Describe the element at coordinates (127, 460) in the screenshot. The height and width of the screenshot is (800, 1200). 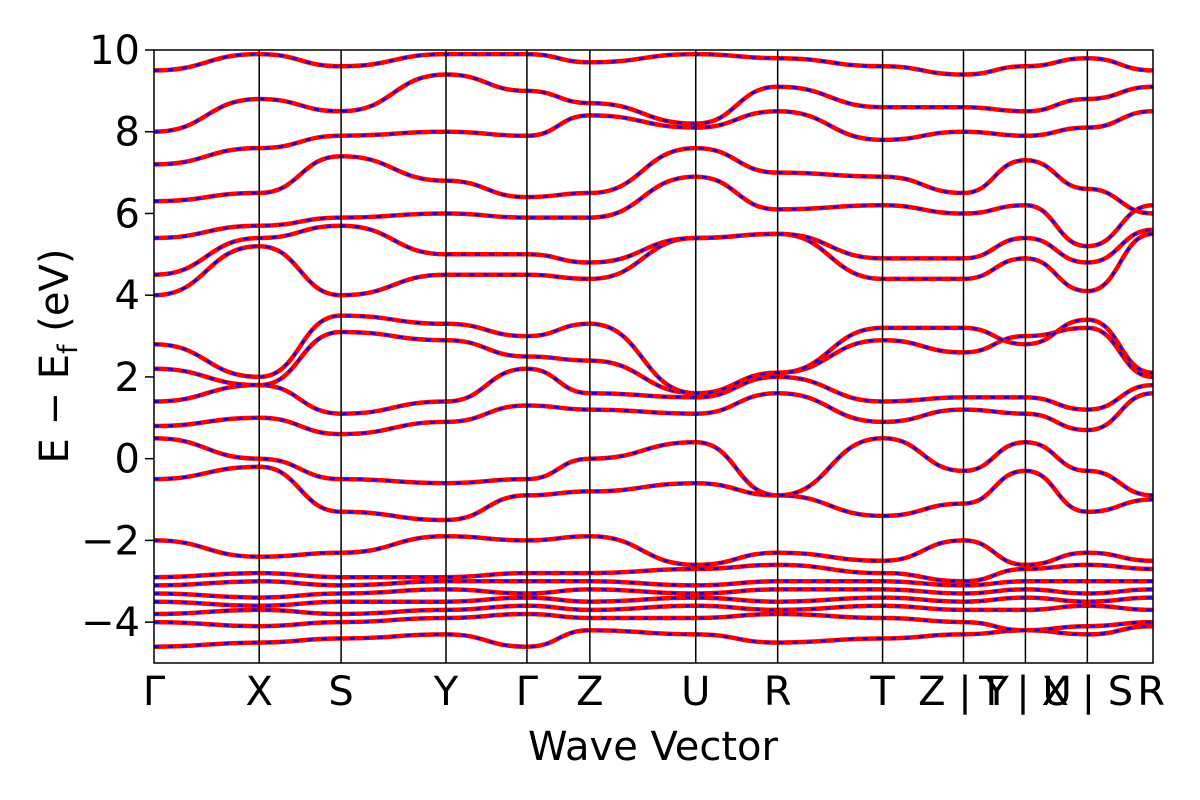
I see `y-tick-label: 0` at that location.